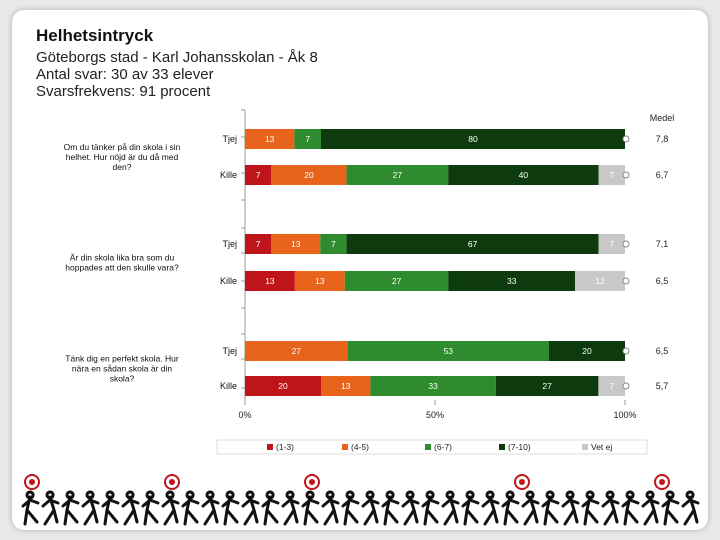 The height and width of the screenshot is (540, 720). I want to click on question-text: Om du tänker på din skola i sin, so click(122, 147).